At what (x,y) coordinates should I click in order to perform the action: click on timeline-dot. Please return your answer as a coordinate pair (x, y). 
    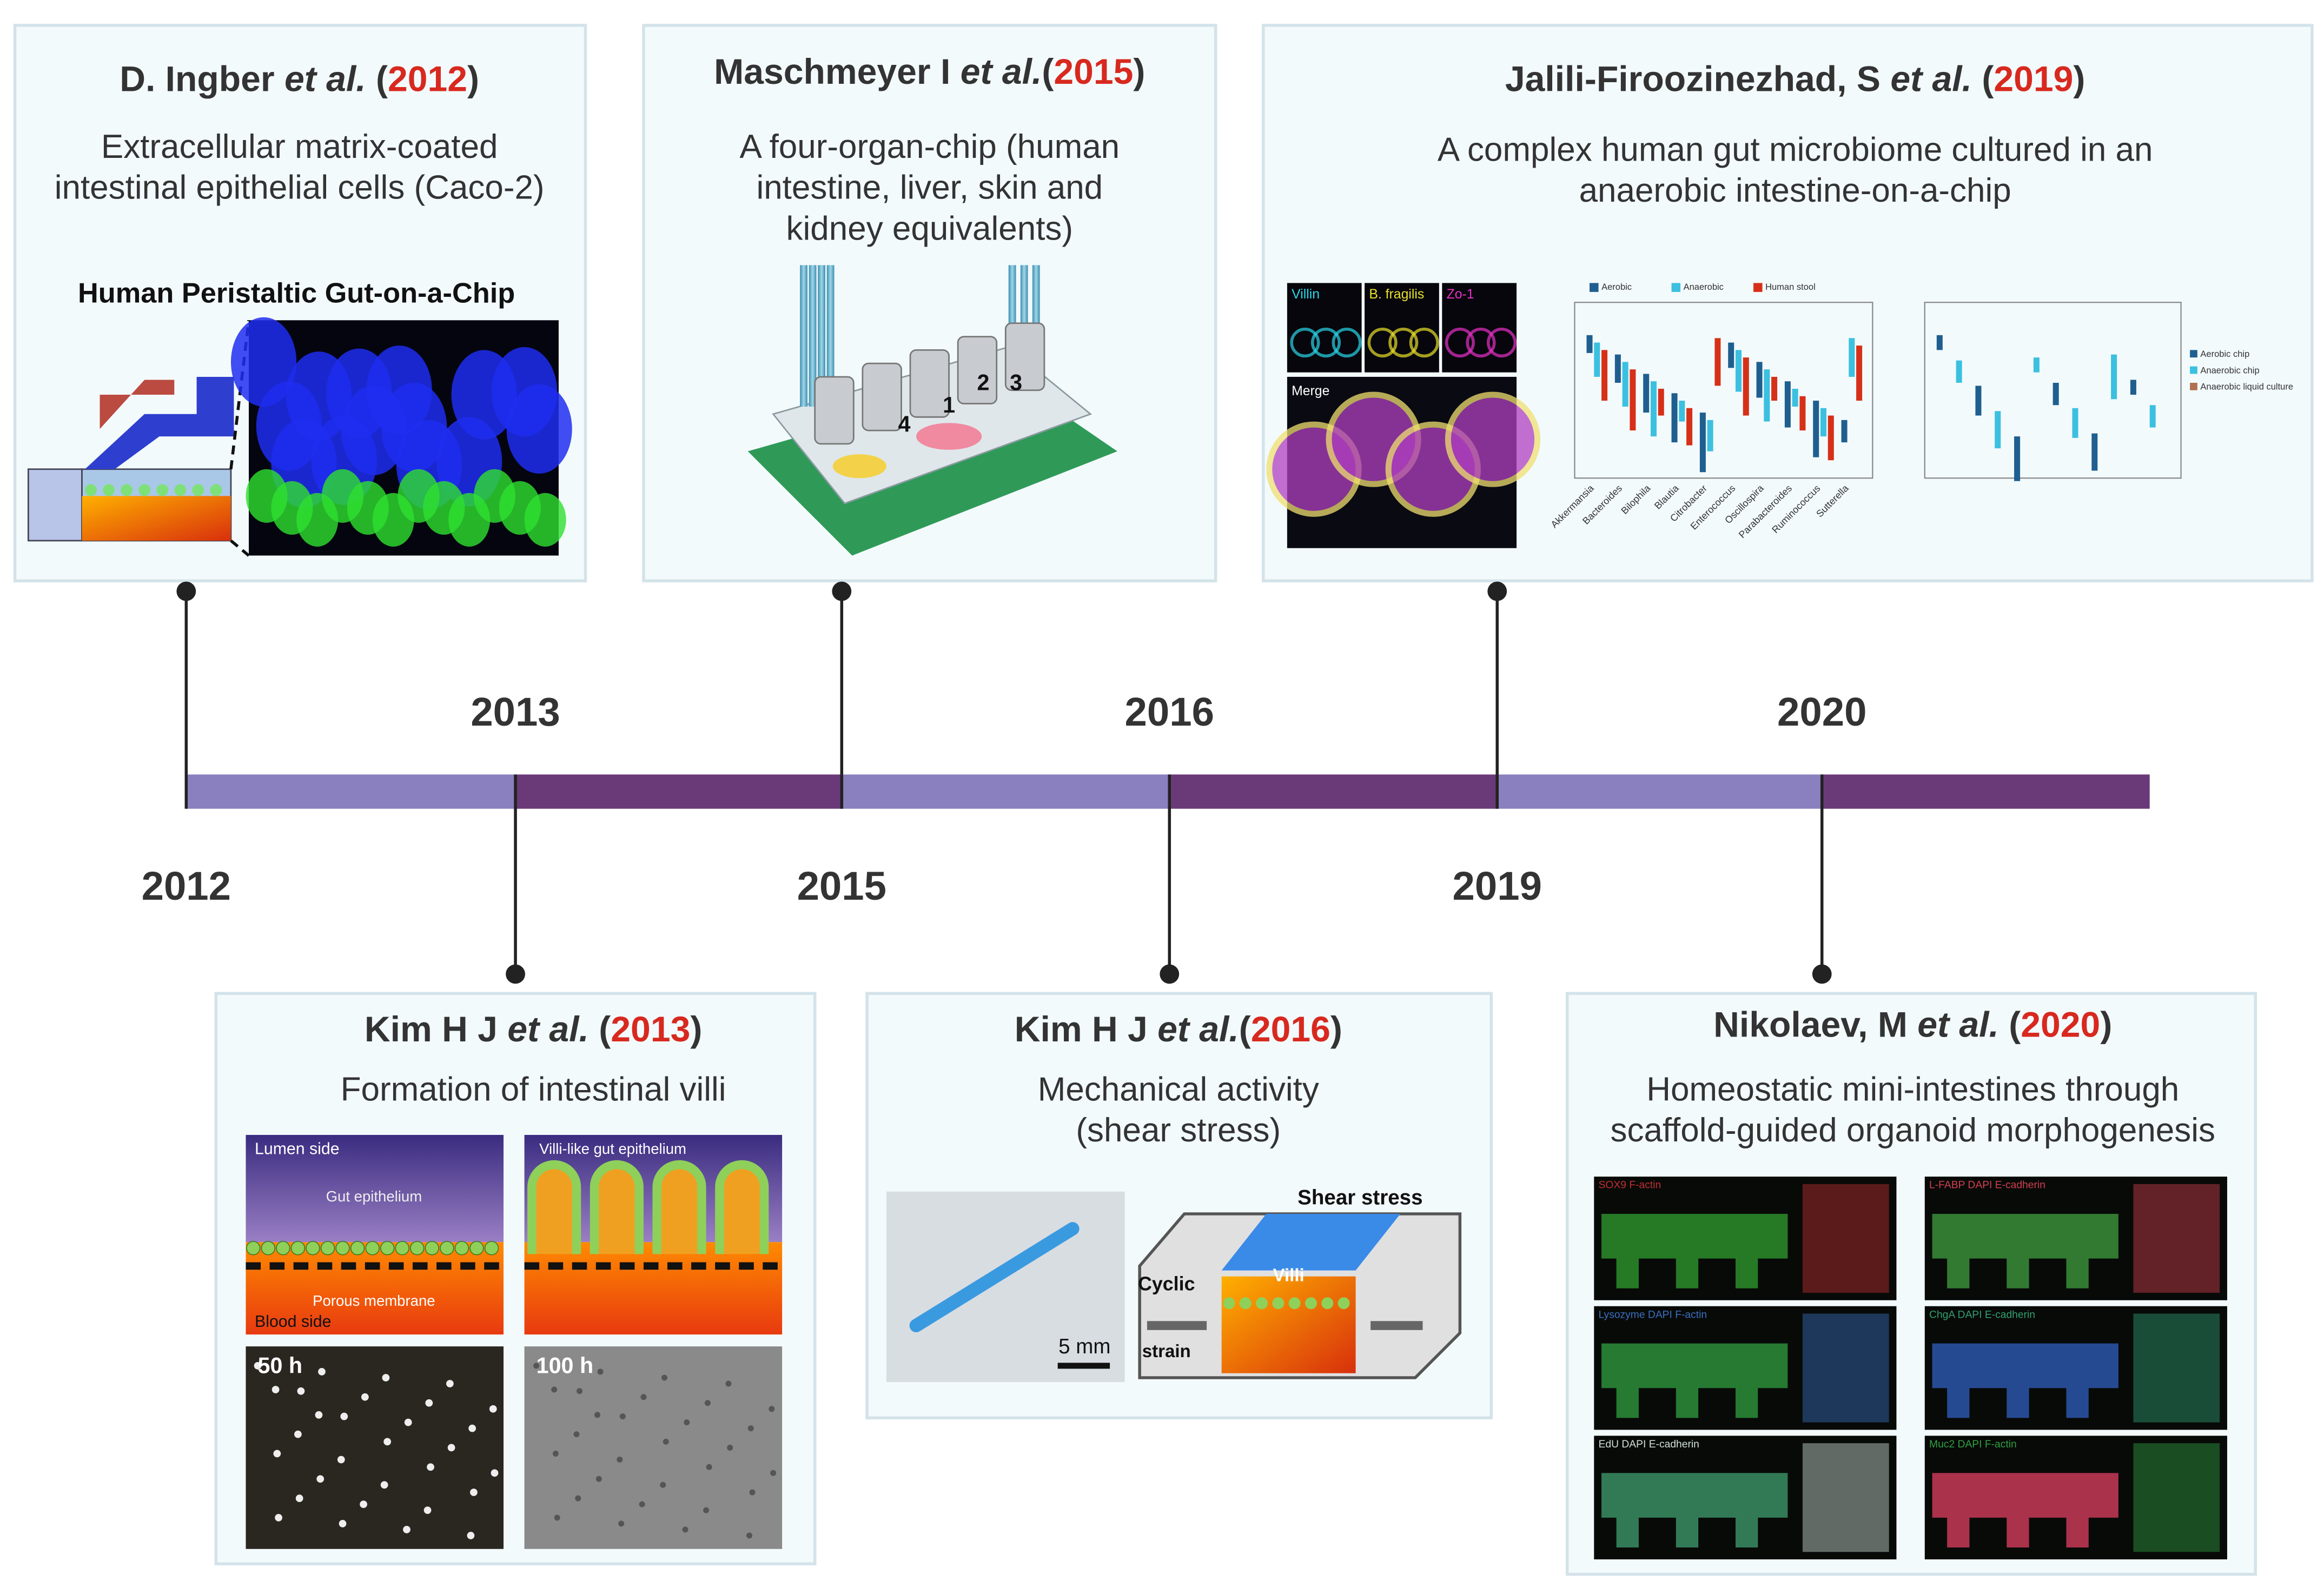
    Looking at the image, I should click on (1822, 974).